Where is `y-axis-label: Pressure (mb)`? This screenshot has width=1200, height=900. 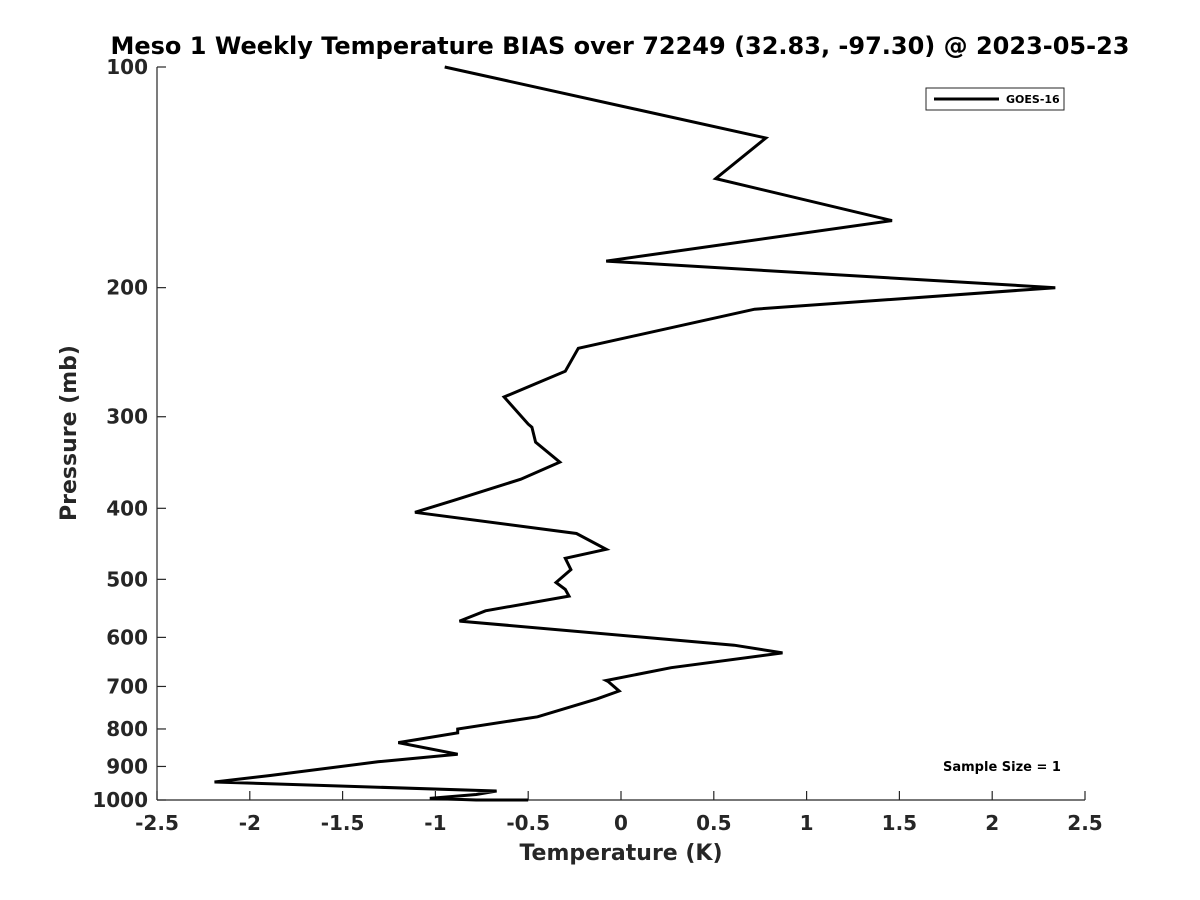 y-axis-label: Pressure (mb) is located at coordinates (69, 433).